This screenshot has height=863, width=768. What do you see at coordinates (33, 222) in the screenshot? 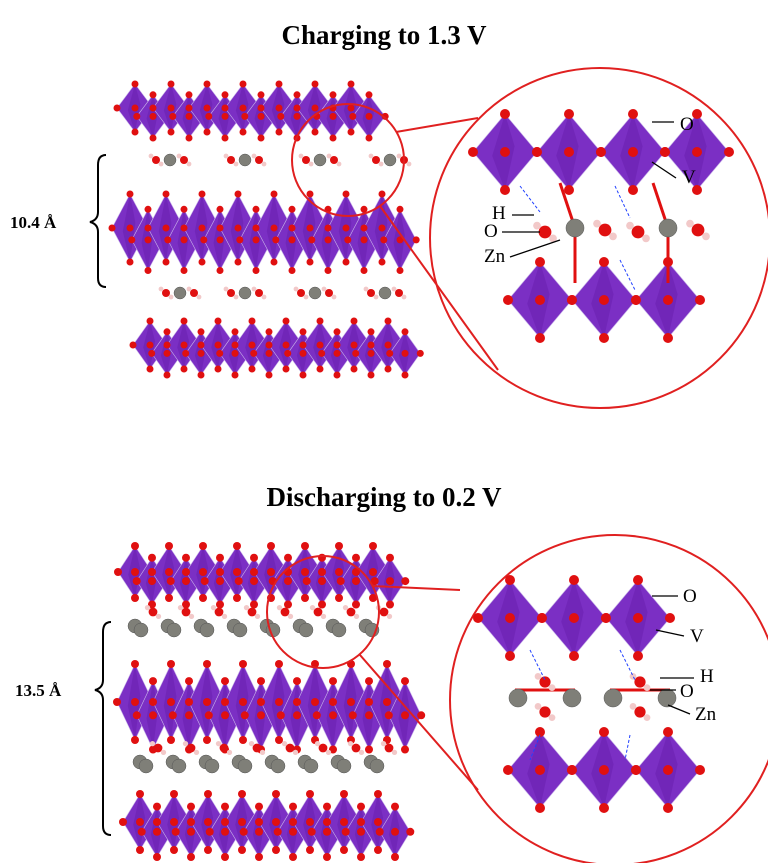
I see `interlayer-spacing-top: 10.4 Å` at bounding box center [33, 222].